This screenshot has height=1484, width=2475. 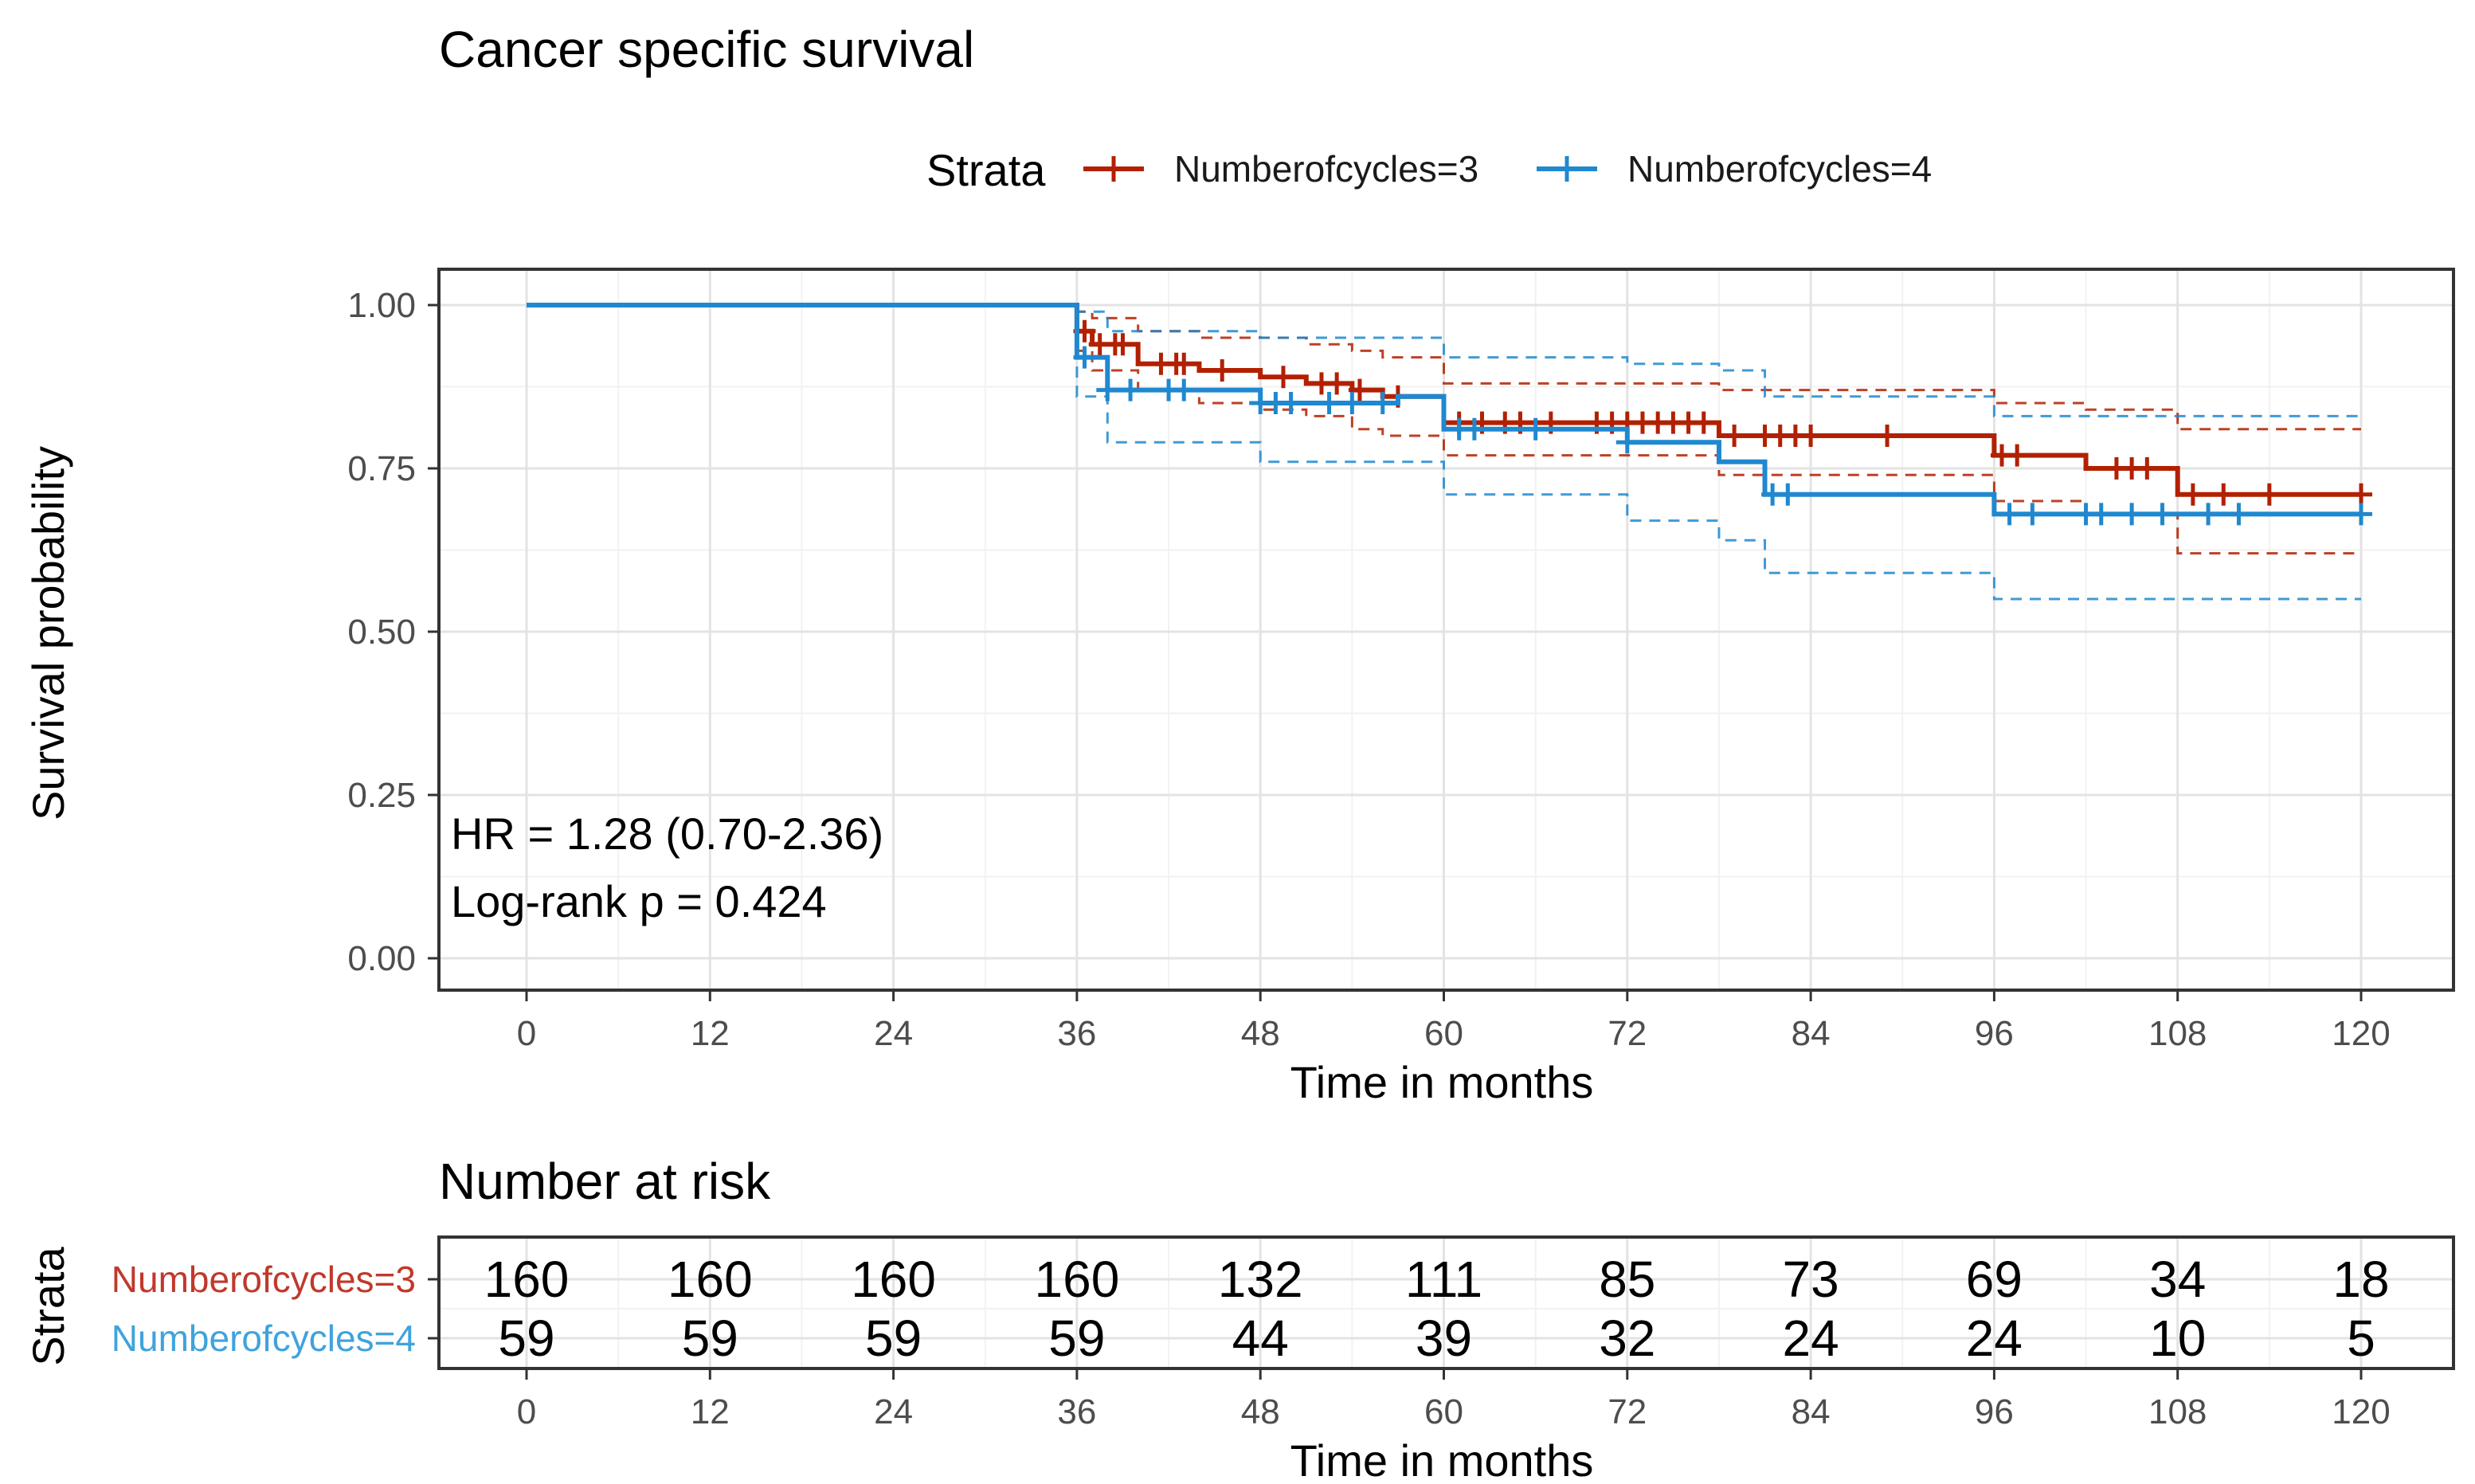 I want to click on risk-x-tick-label: 120, so click(x=2361, y=1411).